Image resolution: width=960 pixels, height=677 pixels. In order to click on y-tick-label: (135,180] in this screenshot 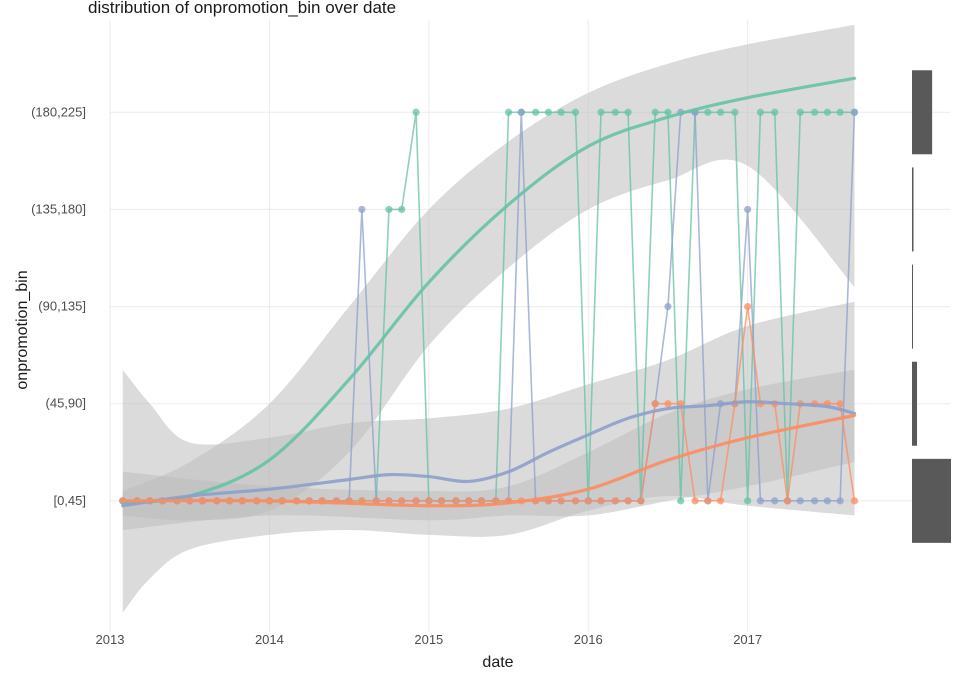, I will do `click(58, 208)`.